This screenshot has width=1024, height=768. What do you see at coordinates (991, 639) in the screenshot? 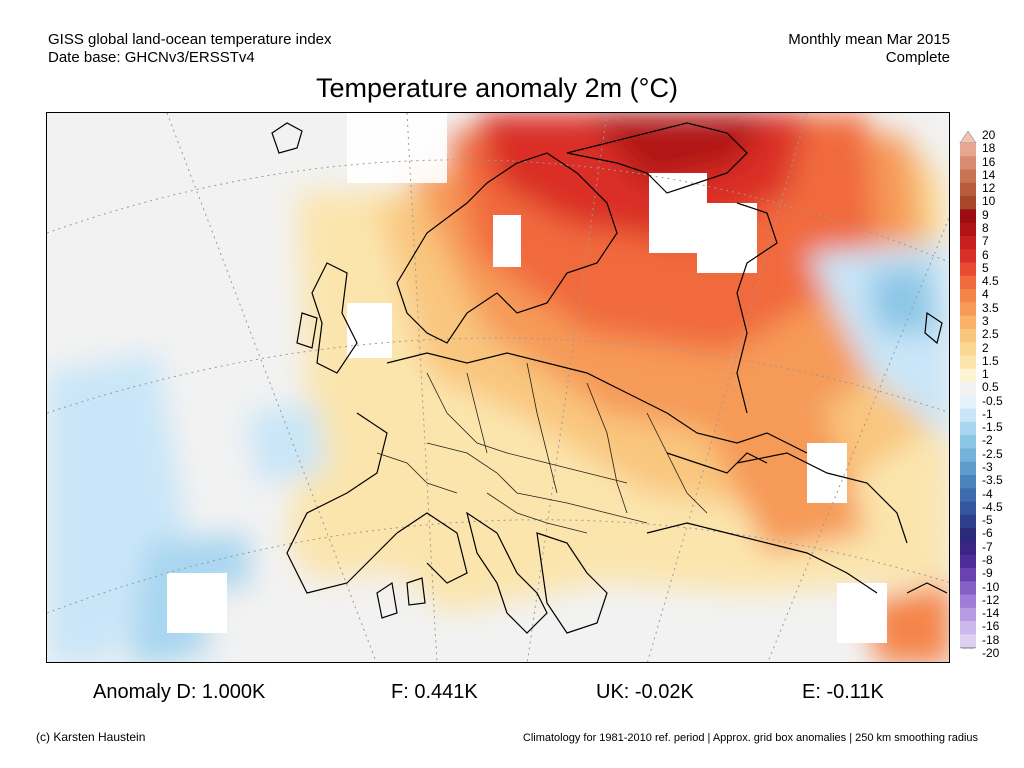
I see `legend-label: -18` at bounding box center [991, 639].